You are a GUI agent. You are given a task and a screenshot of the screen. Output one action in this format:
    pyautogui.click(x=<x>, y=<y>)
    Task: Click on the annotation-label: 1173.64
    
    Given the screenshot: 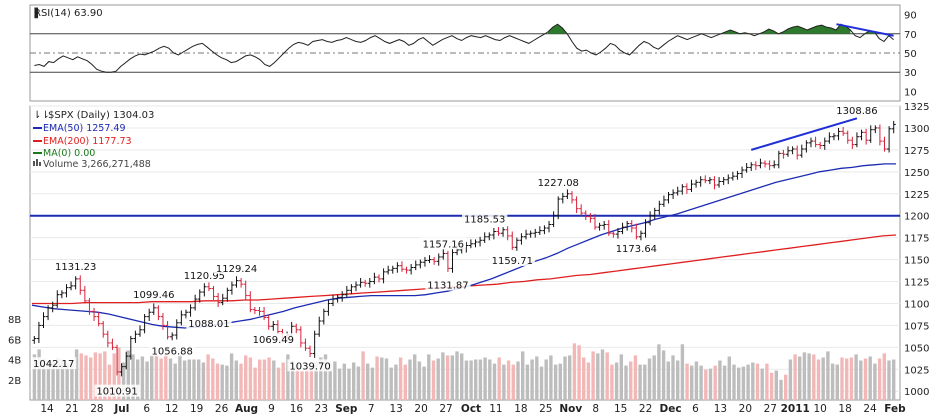 What is the action you would take?
    pyautogui.click(x=636, y=249)
    